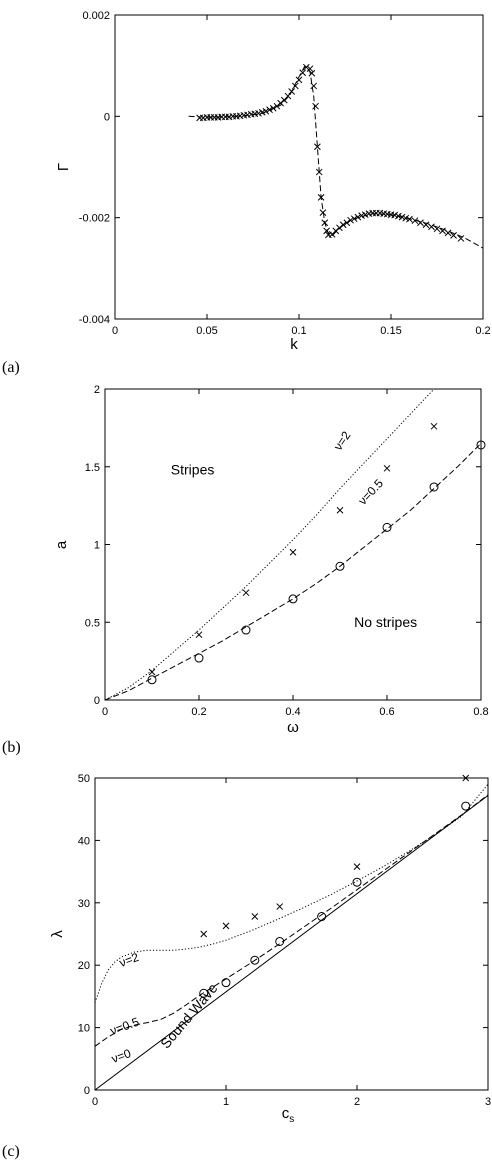 The width and height of the screenshot is (492, 1163). I want to click on panel-a-label: (a), so click(11, 367).